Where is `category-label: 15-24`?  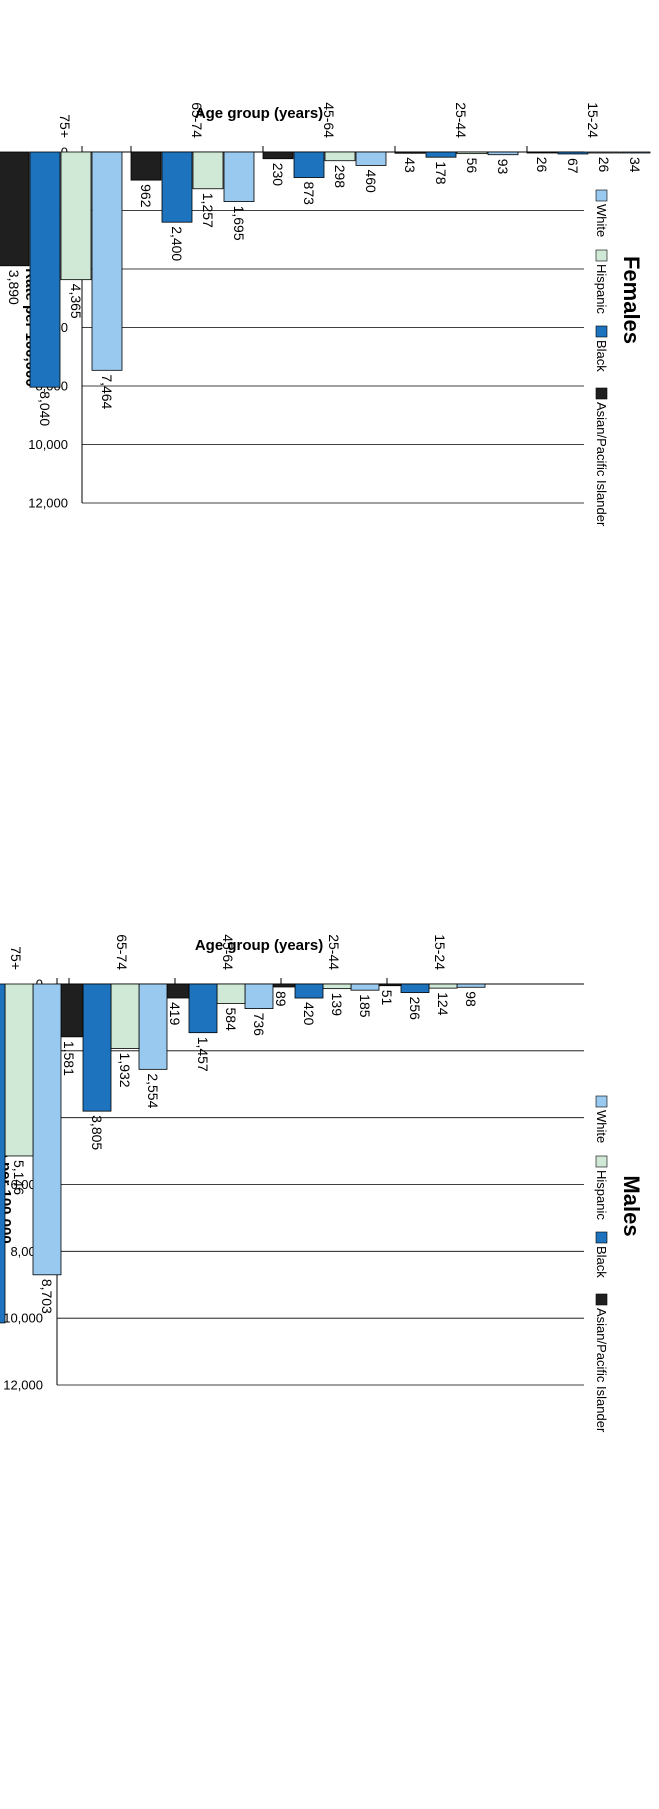
category-label: 15-24 is located at coordinates (593, 120).